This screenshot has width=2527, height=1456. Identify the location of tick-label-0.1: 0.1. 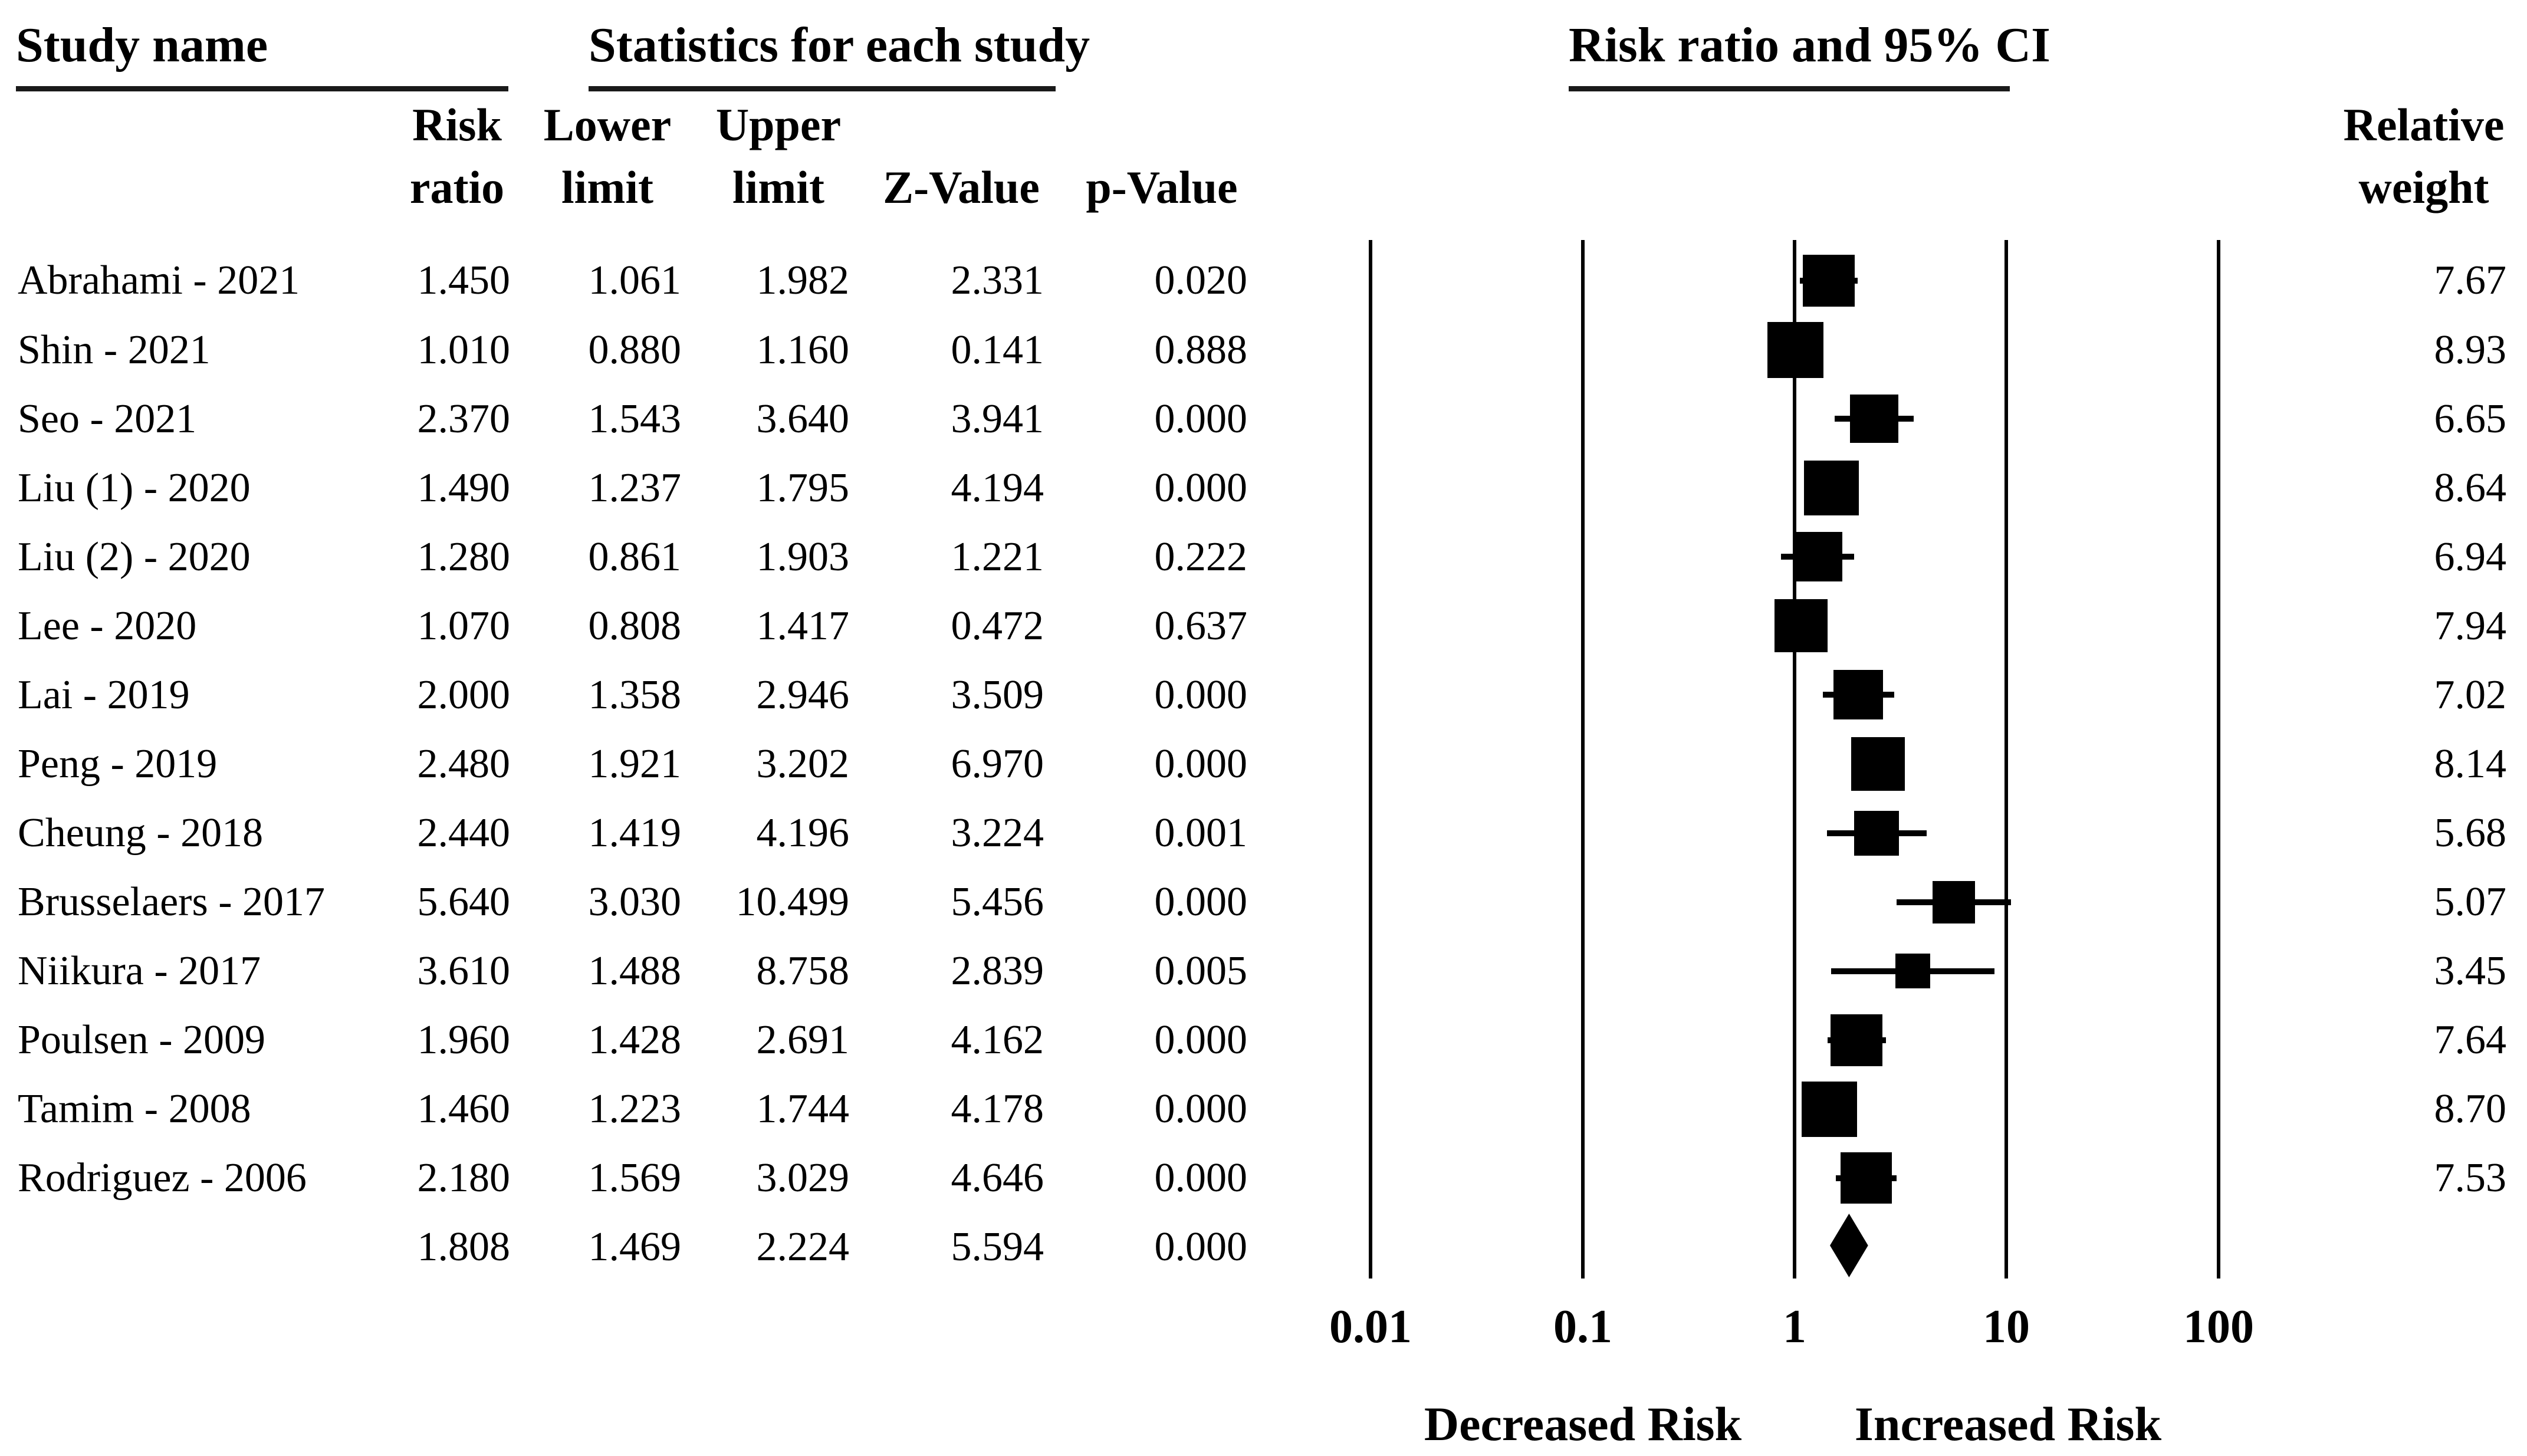
(1582, 1327).